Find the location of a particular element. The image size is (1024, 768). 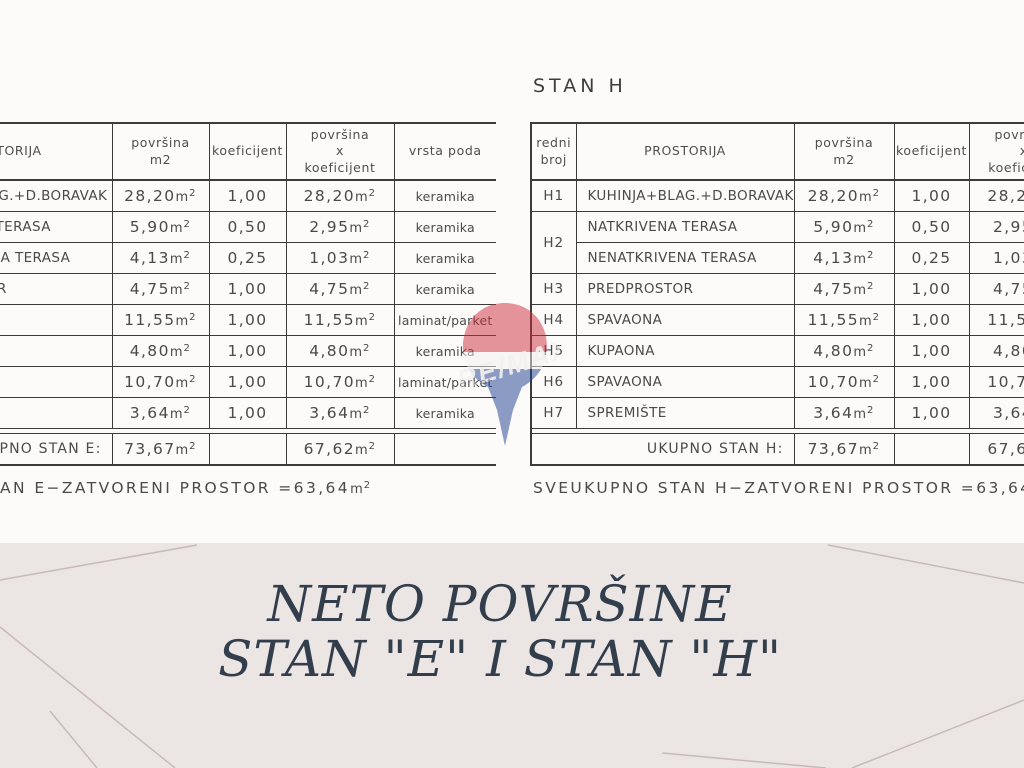

table-row: H5 KUPAONA 4,80m2 1,00 4,80m2 is located at coordinates (777, 351).